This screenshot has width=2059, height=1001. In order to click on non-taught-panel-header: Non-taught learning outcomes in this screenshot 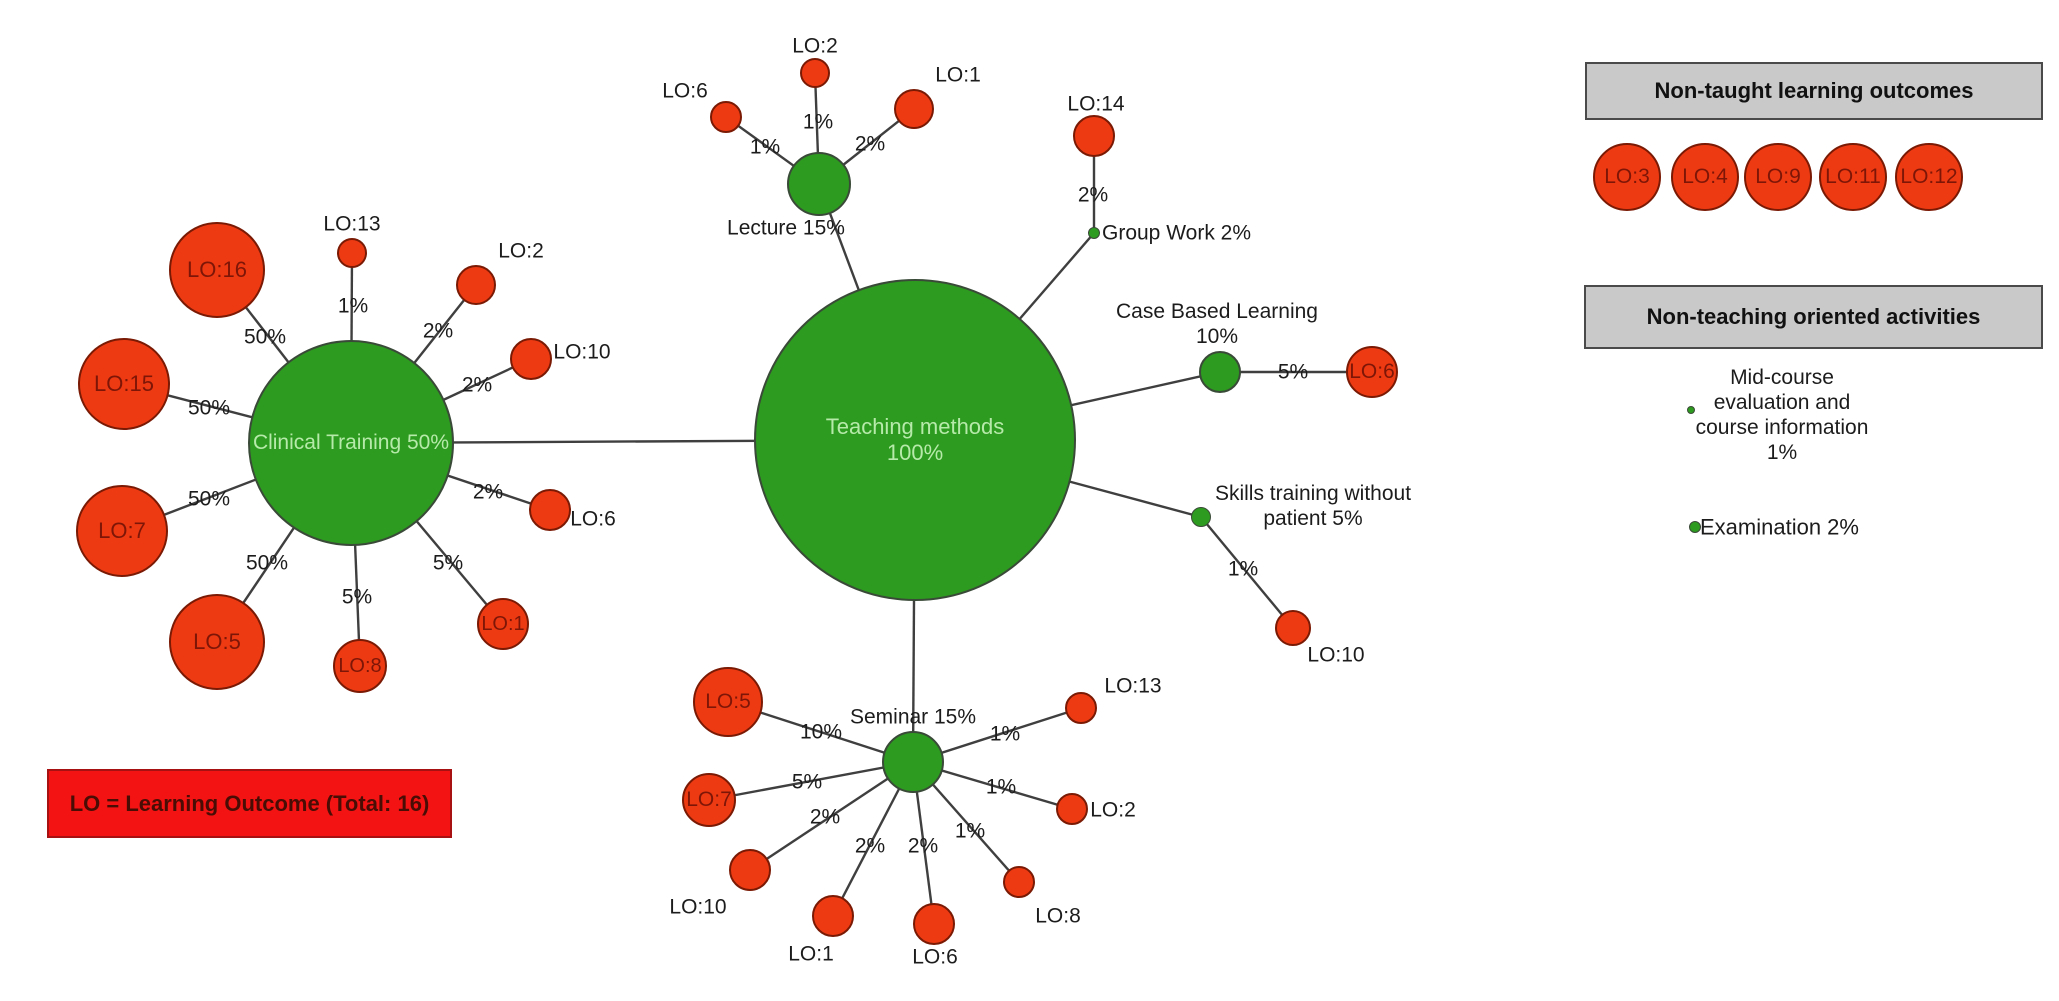, I will do `click(1814, 91)`.